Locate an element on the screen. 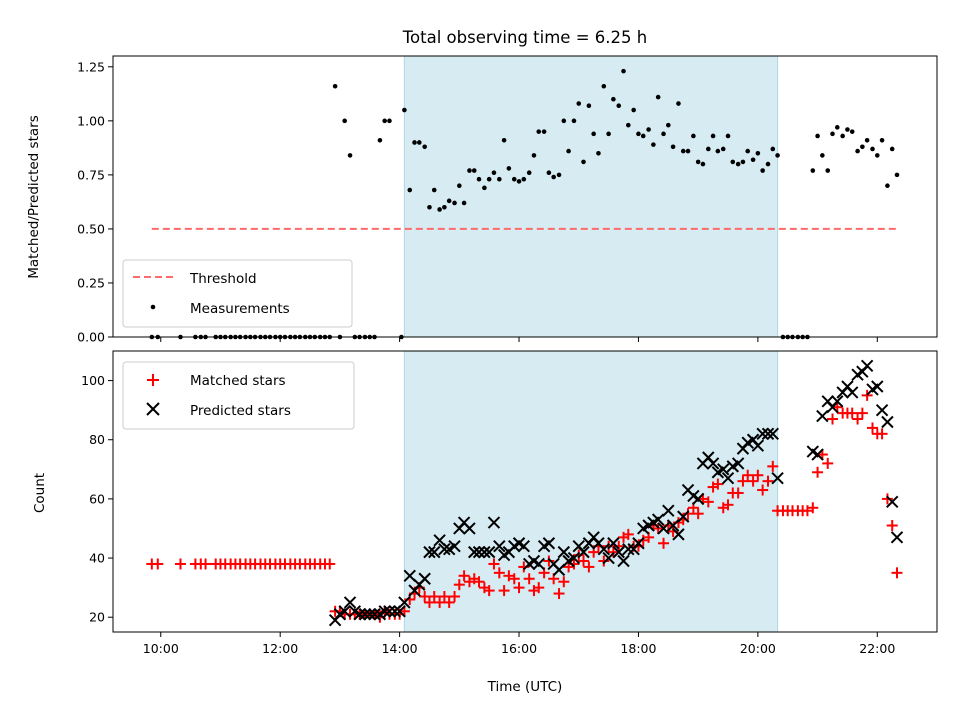 The height and width of the screenshot is (720, 960). top-y-tick-label: 0.50 is located at coordinates (91, 228).